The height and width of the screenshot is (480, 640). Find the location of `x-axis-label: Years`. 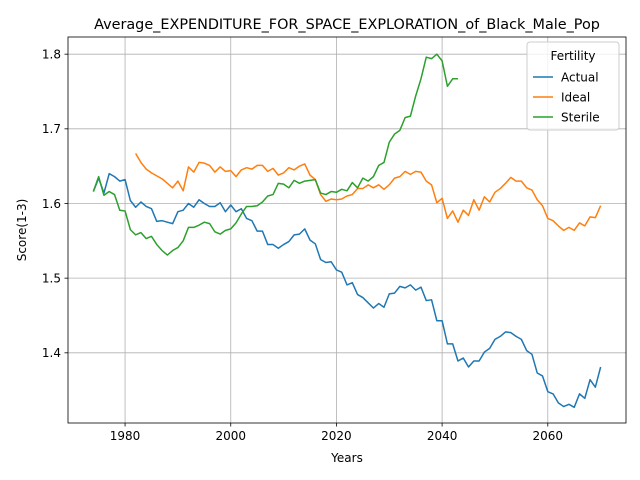

x-axis-label: Years is located at coordinates (346, 458).